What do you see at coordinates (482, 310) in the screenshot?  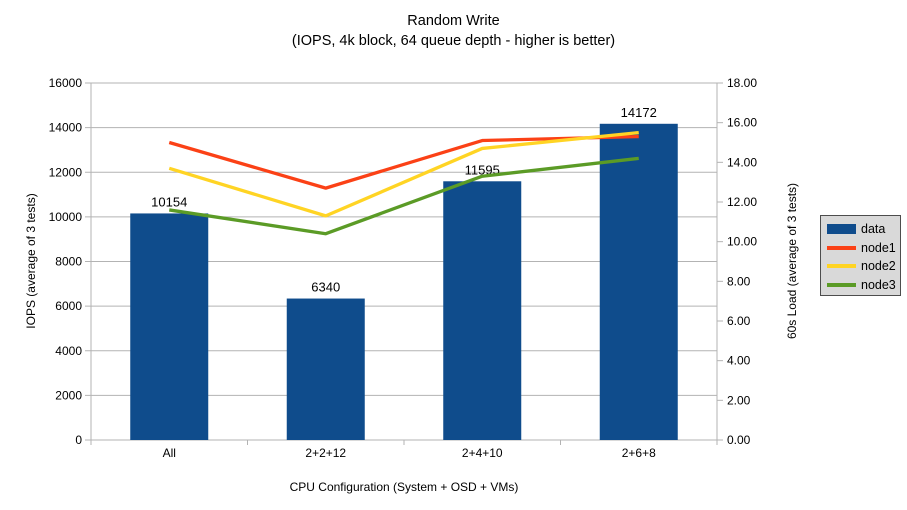 I see `bar-2+4+10` at bounding box center [482, 310].